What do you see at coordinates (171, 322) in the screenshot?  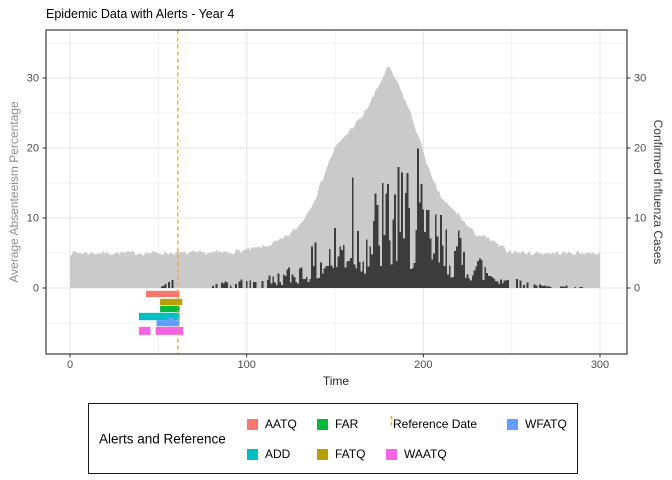 I see `alert-bar-wfatq` at bounding box center [171, 322].